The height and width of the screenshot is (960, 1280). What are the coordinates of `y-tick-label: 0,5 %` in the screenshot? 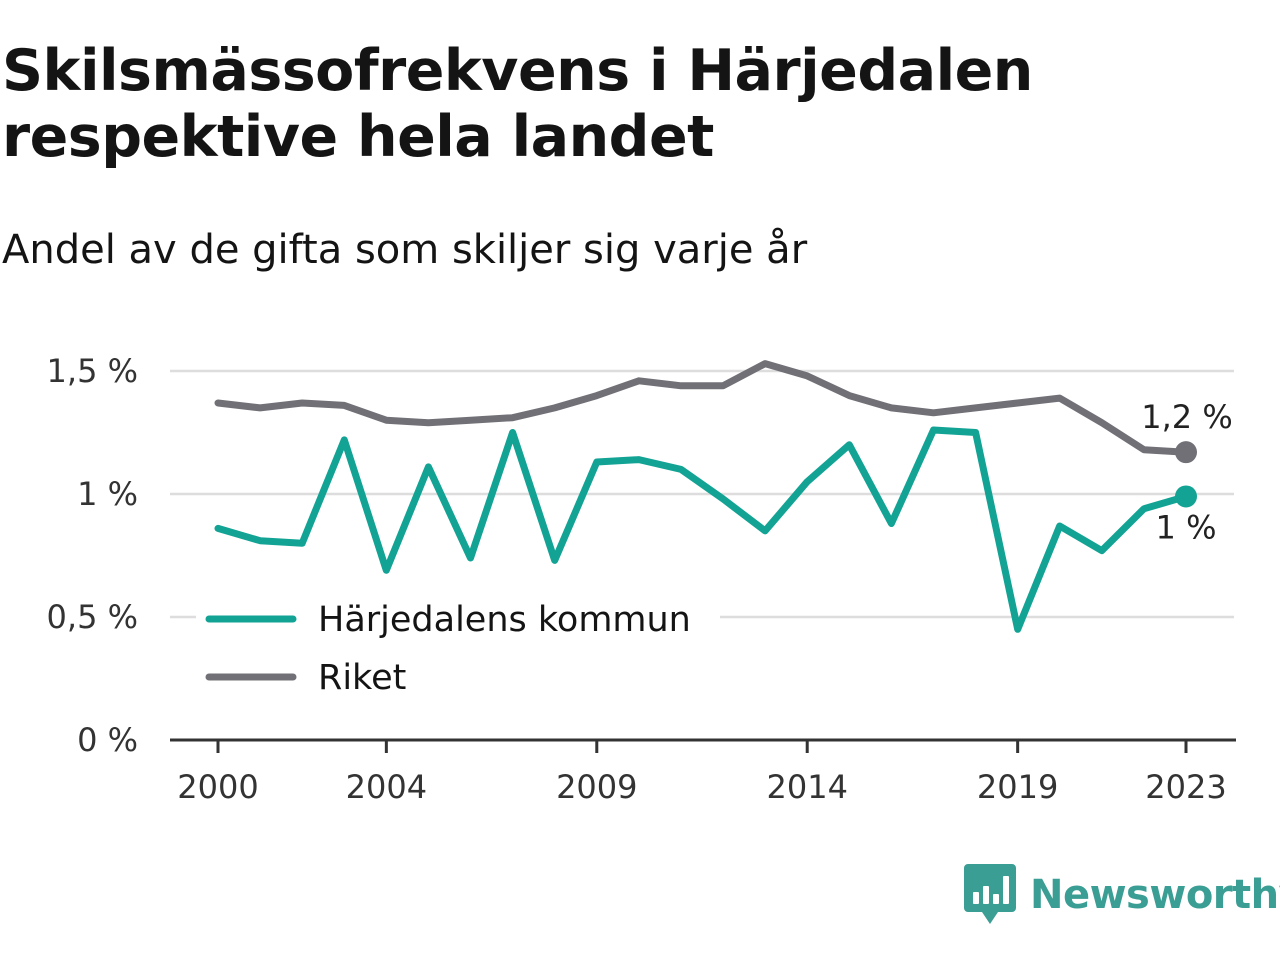 It's located at (92, 617).